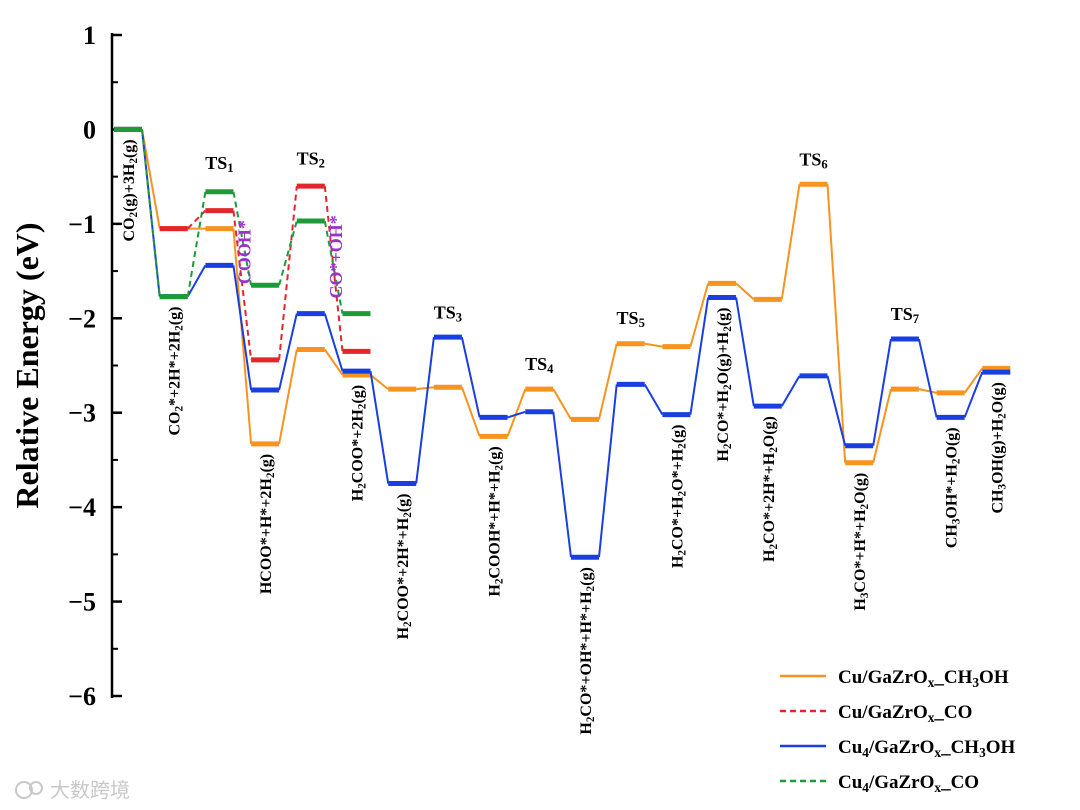 The width and height of the screenshot is (1080, 810). I want to click on state-label: CO2*+2H*+2H2(g), so click(176, 371).